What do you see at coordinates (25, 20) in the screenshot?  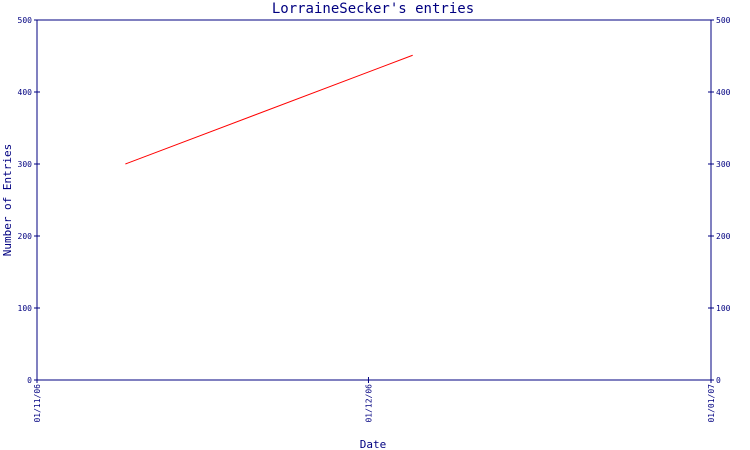 I see `y-tick-left-label: 500` at bounding box center [25, 20].